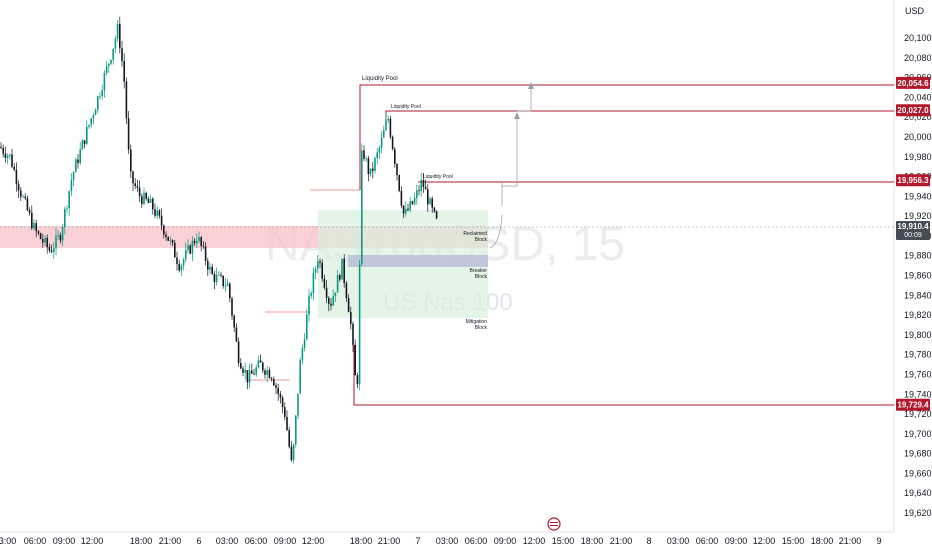 Image resolution: width=932 pixels, height=550 pixels. Describe the element at coordinates (438, 177) in the screenshot. I see `liquidity-pool-3-label: Liquidity Pool` at that location.